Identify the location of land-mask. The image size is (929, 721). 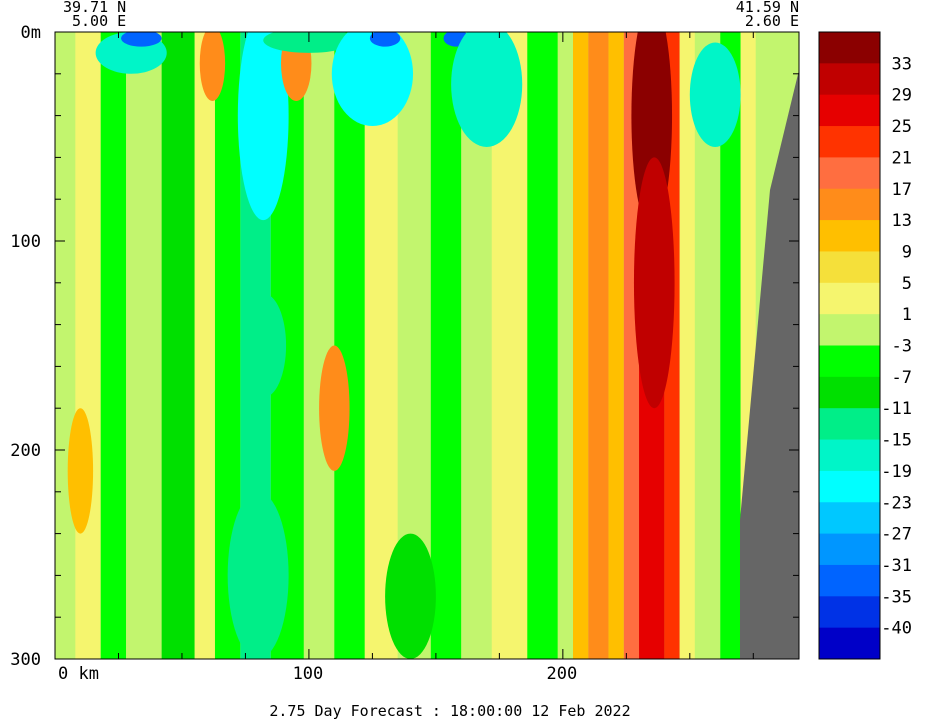
(769, 364).